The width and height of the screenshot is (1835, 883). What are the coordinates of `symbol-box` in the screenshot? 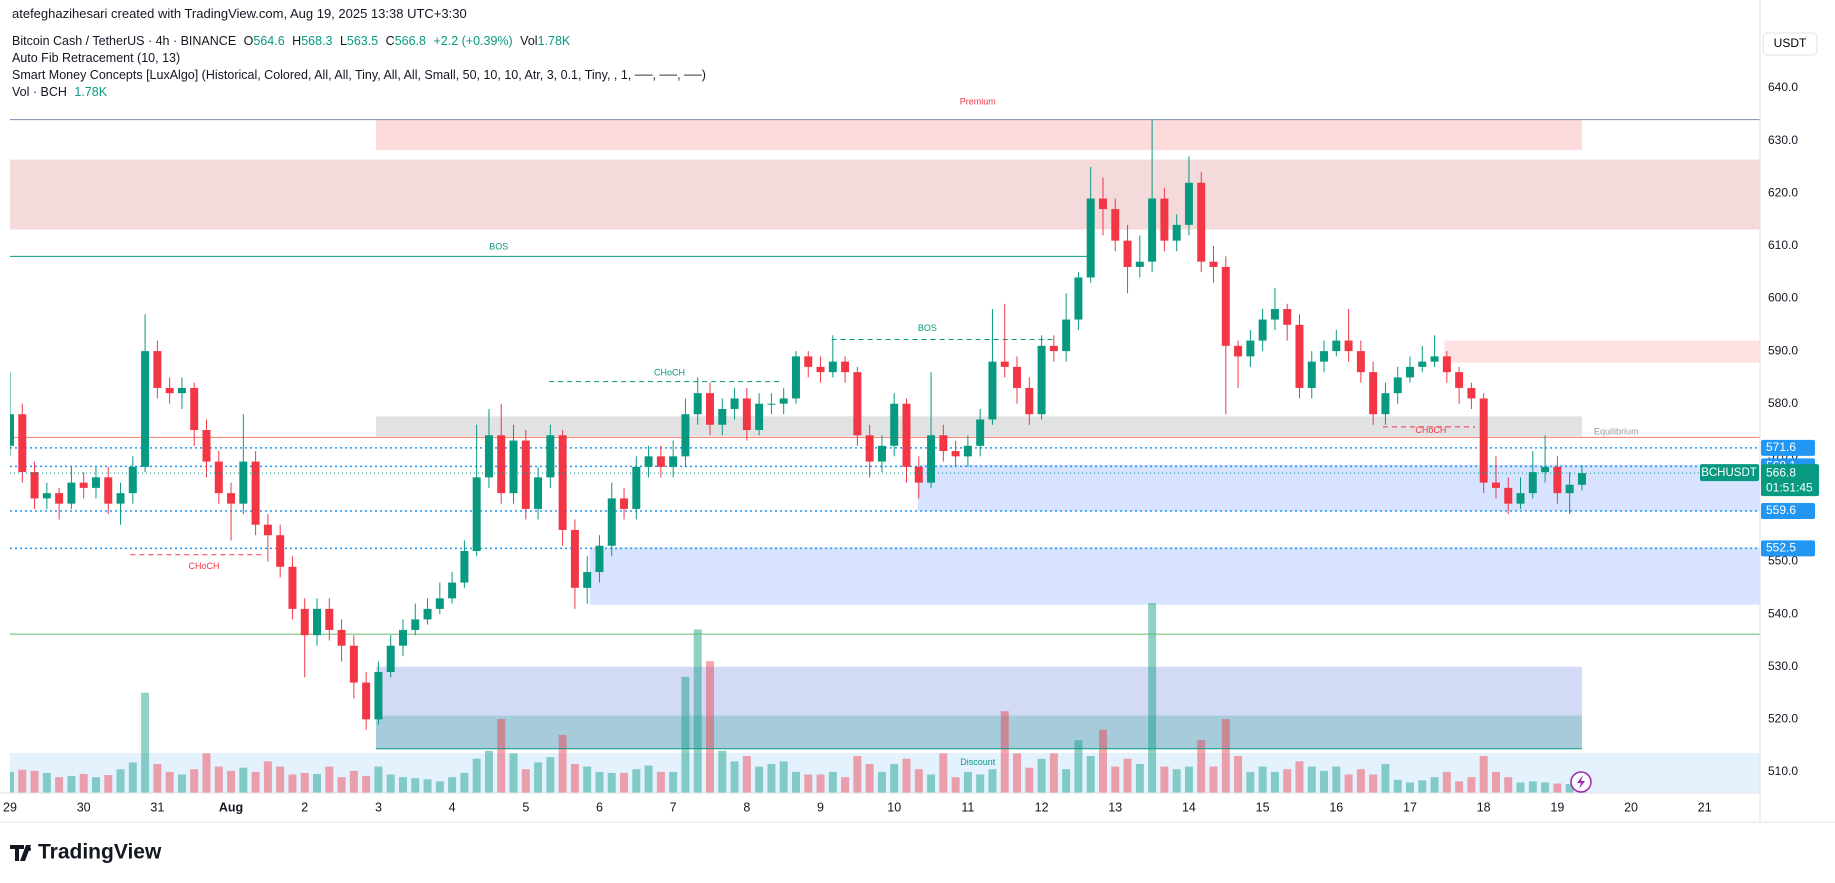 It's located at (1729, 473).